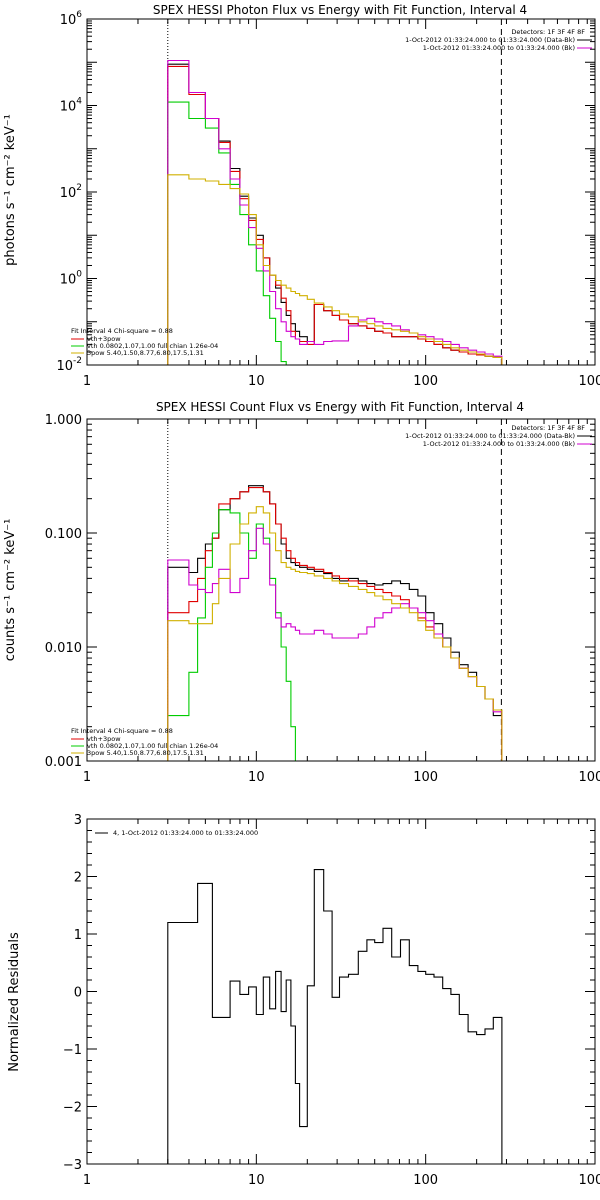  I want to click on y-tick-label: 10², so click(71, 192).